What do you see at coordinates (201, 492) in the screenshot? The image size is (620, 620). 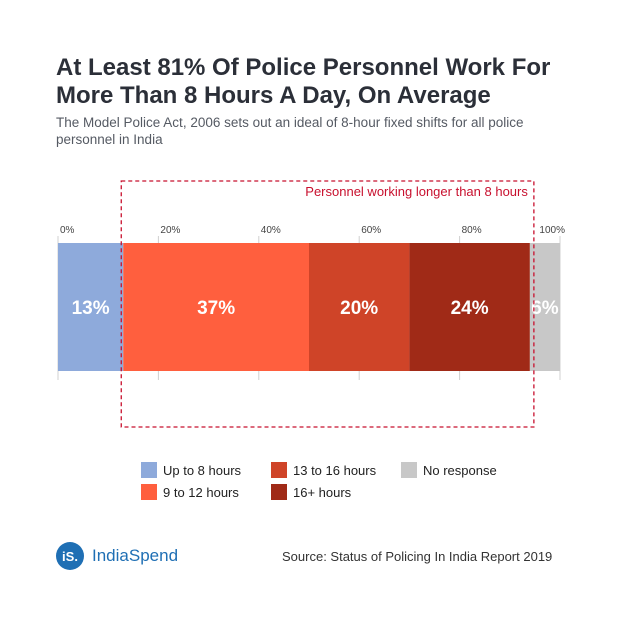 I see `legend-label: 9 to 12 hours` at bounding box center [201, 492].